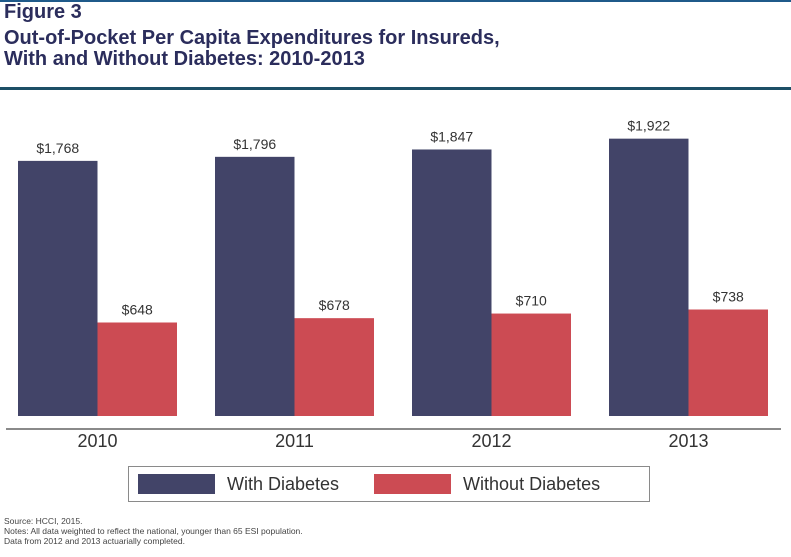 The height and width of the screenshot is (557, 791). What do you see at coordinates (728, 362) in the screenshot?
I see `bar-without-diabetes-2013` at bounding box center [728, 362].